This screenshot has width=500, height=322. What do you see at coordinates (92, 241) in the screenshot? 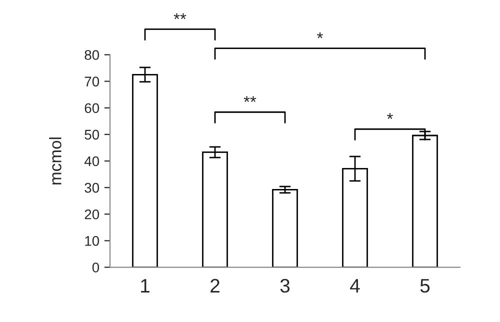
I see `y-tick-label: 10` at bounding box center [92, 241].